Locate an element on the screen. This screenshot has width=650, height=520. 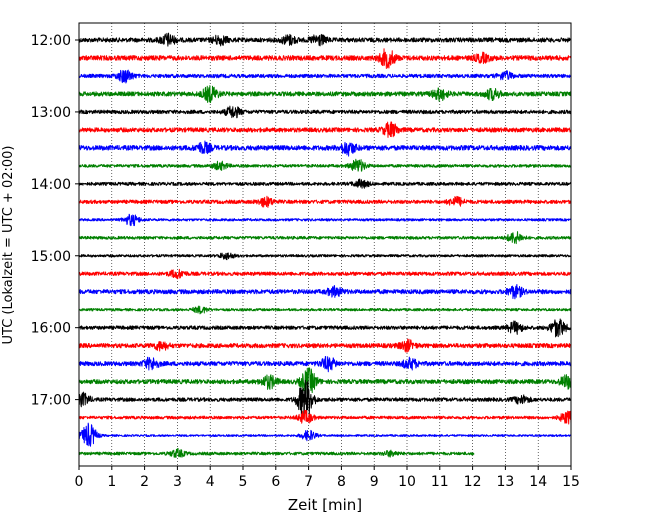
x-tick-label: 15 is located at coordinates (571, 482).